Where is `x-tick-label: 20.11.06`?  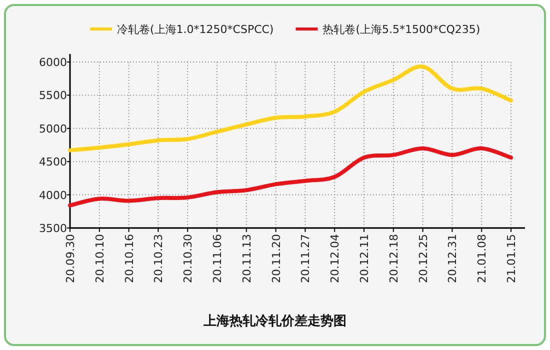
x-tick-label: 20.11.06 is located at coordinates (217, 258).